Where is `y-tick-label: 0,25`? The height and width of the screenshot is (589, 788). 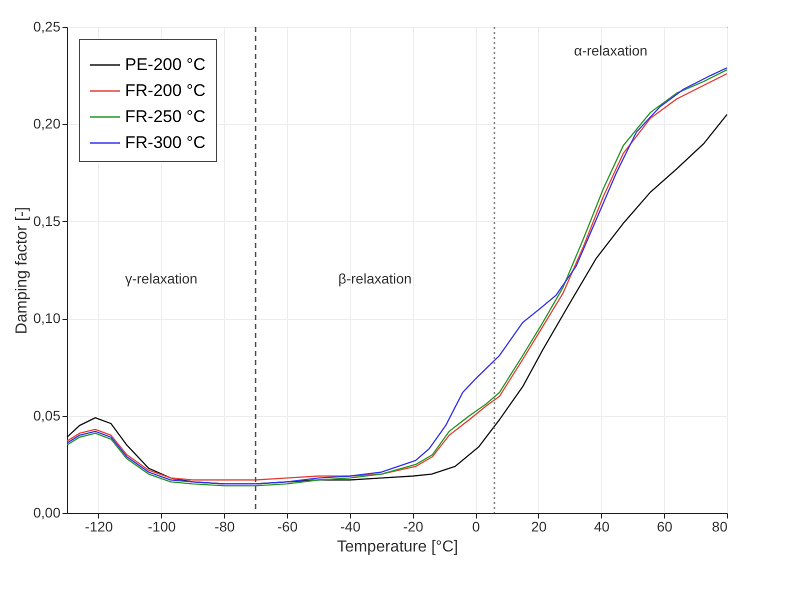 y-tick-label: 0,25 is located at coordinates (47, 26).